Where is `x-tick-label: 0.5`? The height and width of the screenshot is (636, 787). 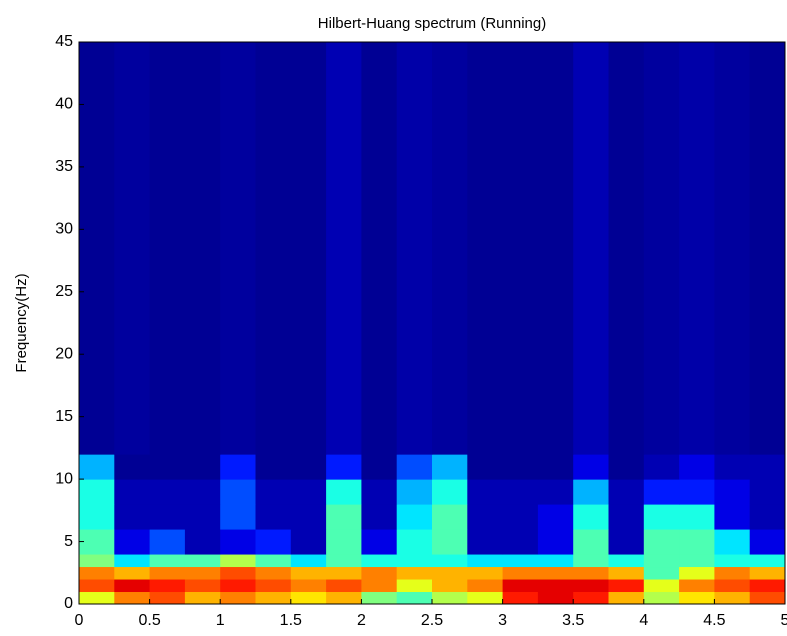
x-tick-label: 0.5 is located at coordinates (149, 620).